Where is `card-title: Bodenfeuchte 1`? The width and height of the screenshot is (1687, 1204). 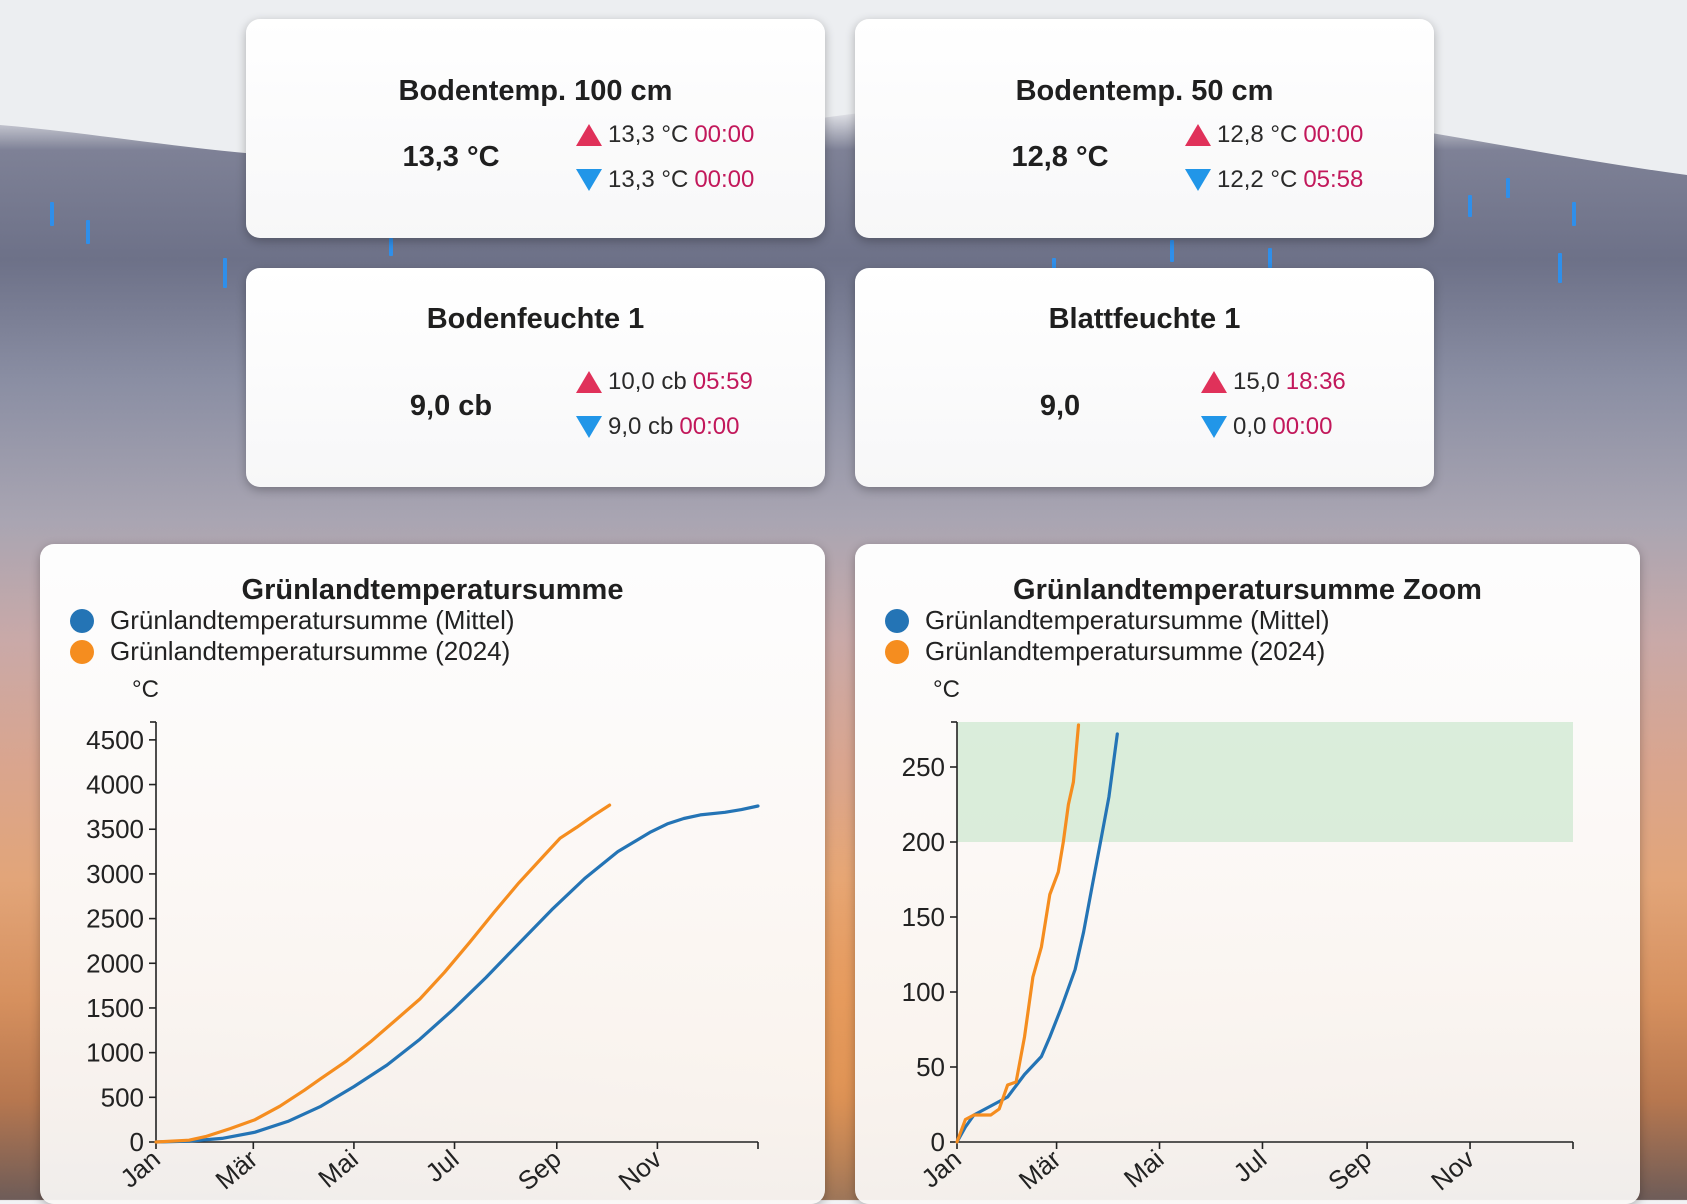 card-title: Bodenfeuchte 1 is located at coordinates (535, 319).